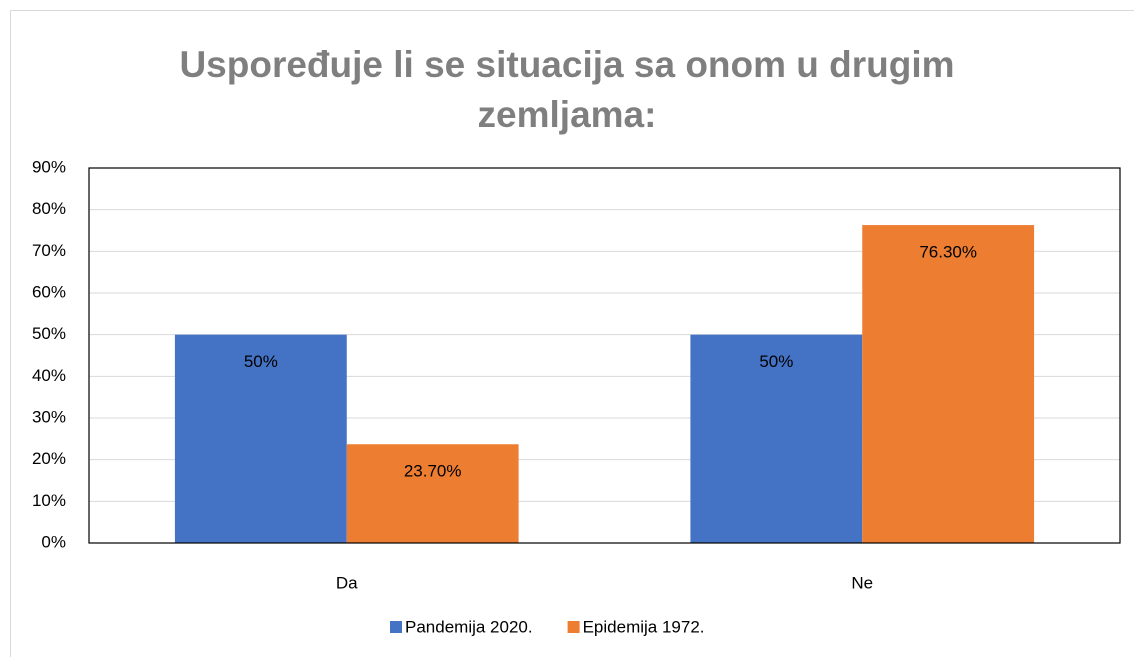 The height and width of the screenshot is (657, 1134). Describe the element at coordinates (469, 626) in the screenshot. I see `legend-label: Pandemija 2020.` at that location.